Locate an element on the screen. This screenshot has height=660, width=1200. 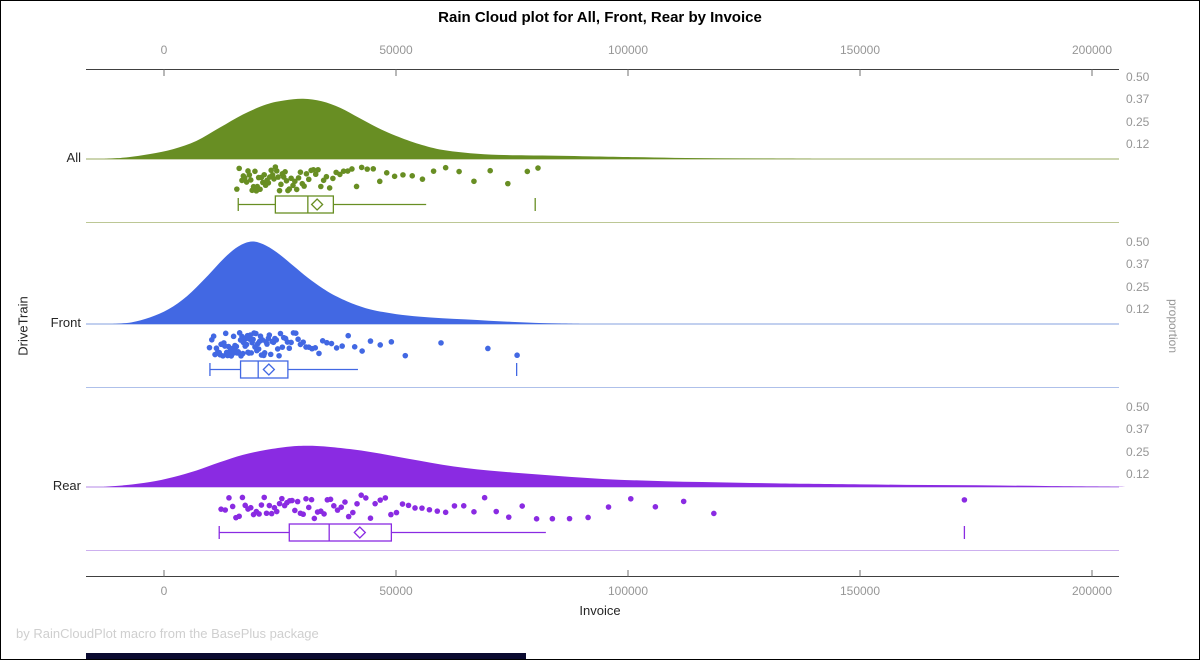
front-proportion-tick-label: 0.50 is located at coordinates (1138, 242).